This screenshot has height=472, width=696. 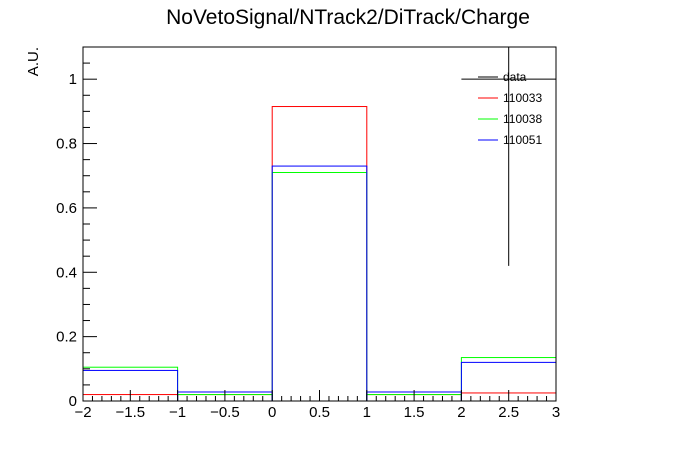 What do you see at coordinates (508, 412) in the screenshot?
I see `x-tick-label: 2.5` at bounding box center [508, 412].